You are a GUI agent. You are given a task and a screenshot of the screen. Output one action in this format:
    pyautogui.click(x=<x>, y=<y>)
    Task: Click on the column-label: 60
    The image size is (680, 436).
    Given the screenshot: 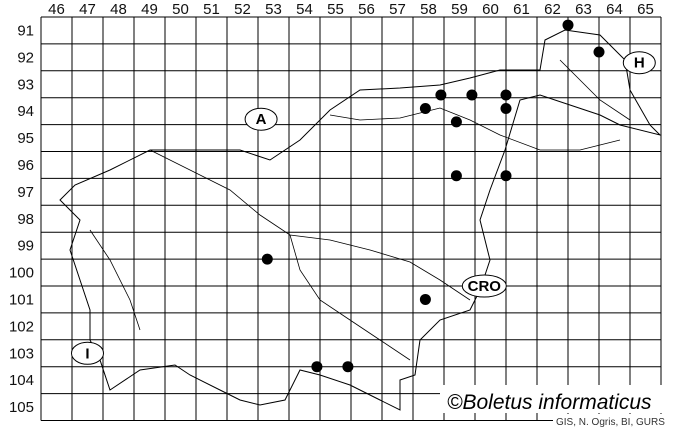 What is the action you would take?
    pyautogui.click(x=490, y=9)
    